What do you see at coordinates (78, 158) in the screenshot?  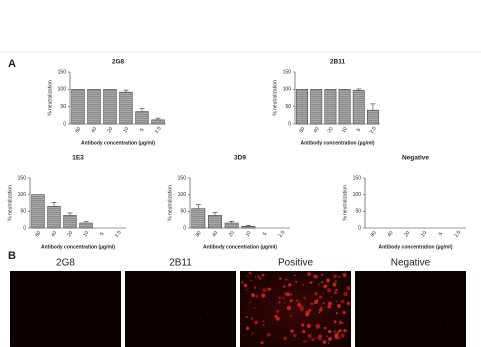 I see `chart-title: 1E3` at bounding box center [78, 158].